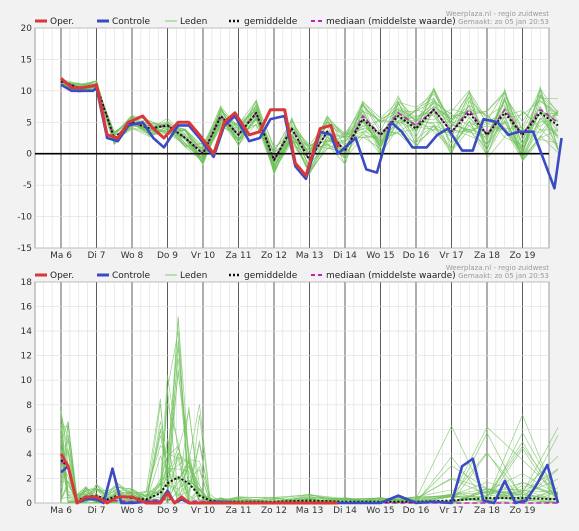 This screenshot has height=531, width=579. I want to click on y-tick-label: -5, so click(27, 186).